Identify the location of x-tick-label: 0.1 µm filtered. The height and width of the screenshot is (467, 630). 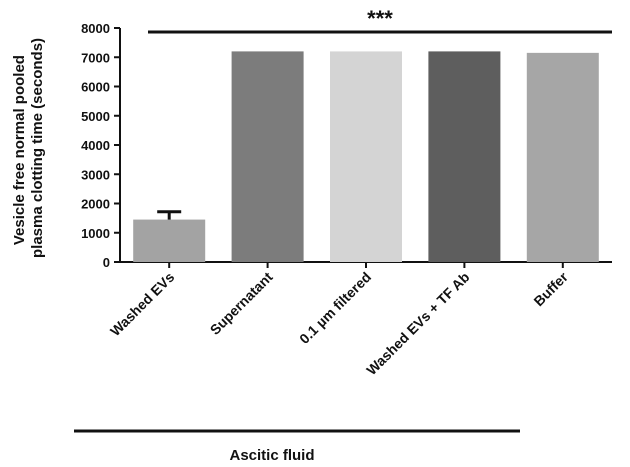
(335, 308).